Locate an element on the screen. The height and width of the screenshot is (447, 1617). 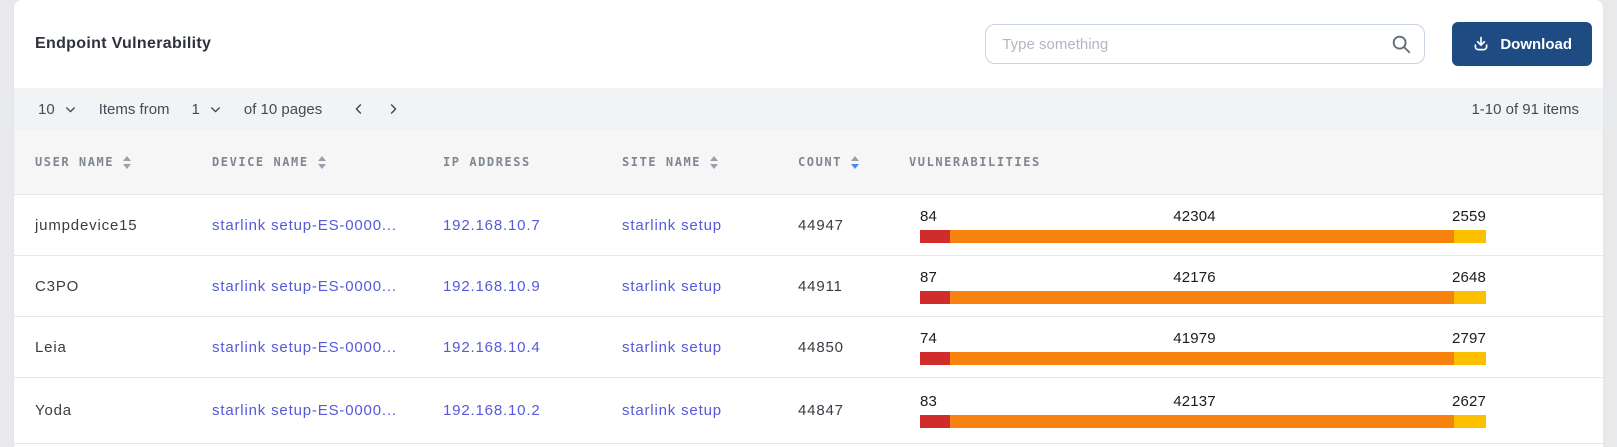
vulnerabilities-cell: 83 42137 2627 is located at coordinates (1197, 410).